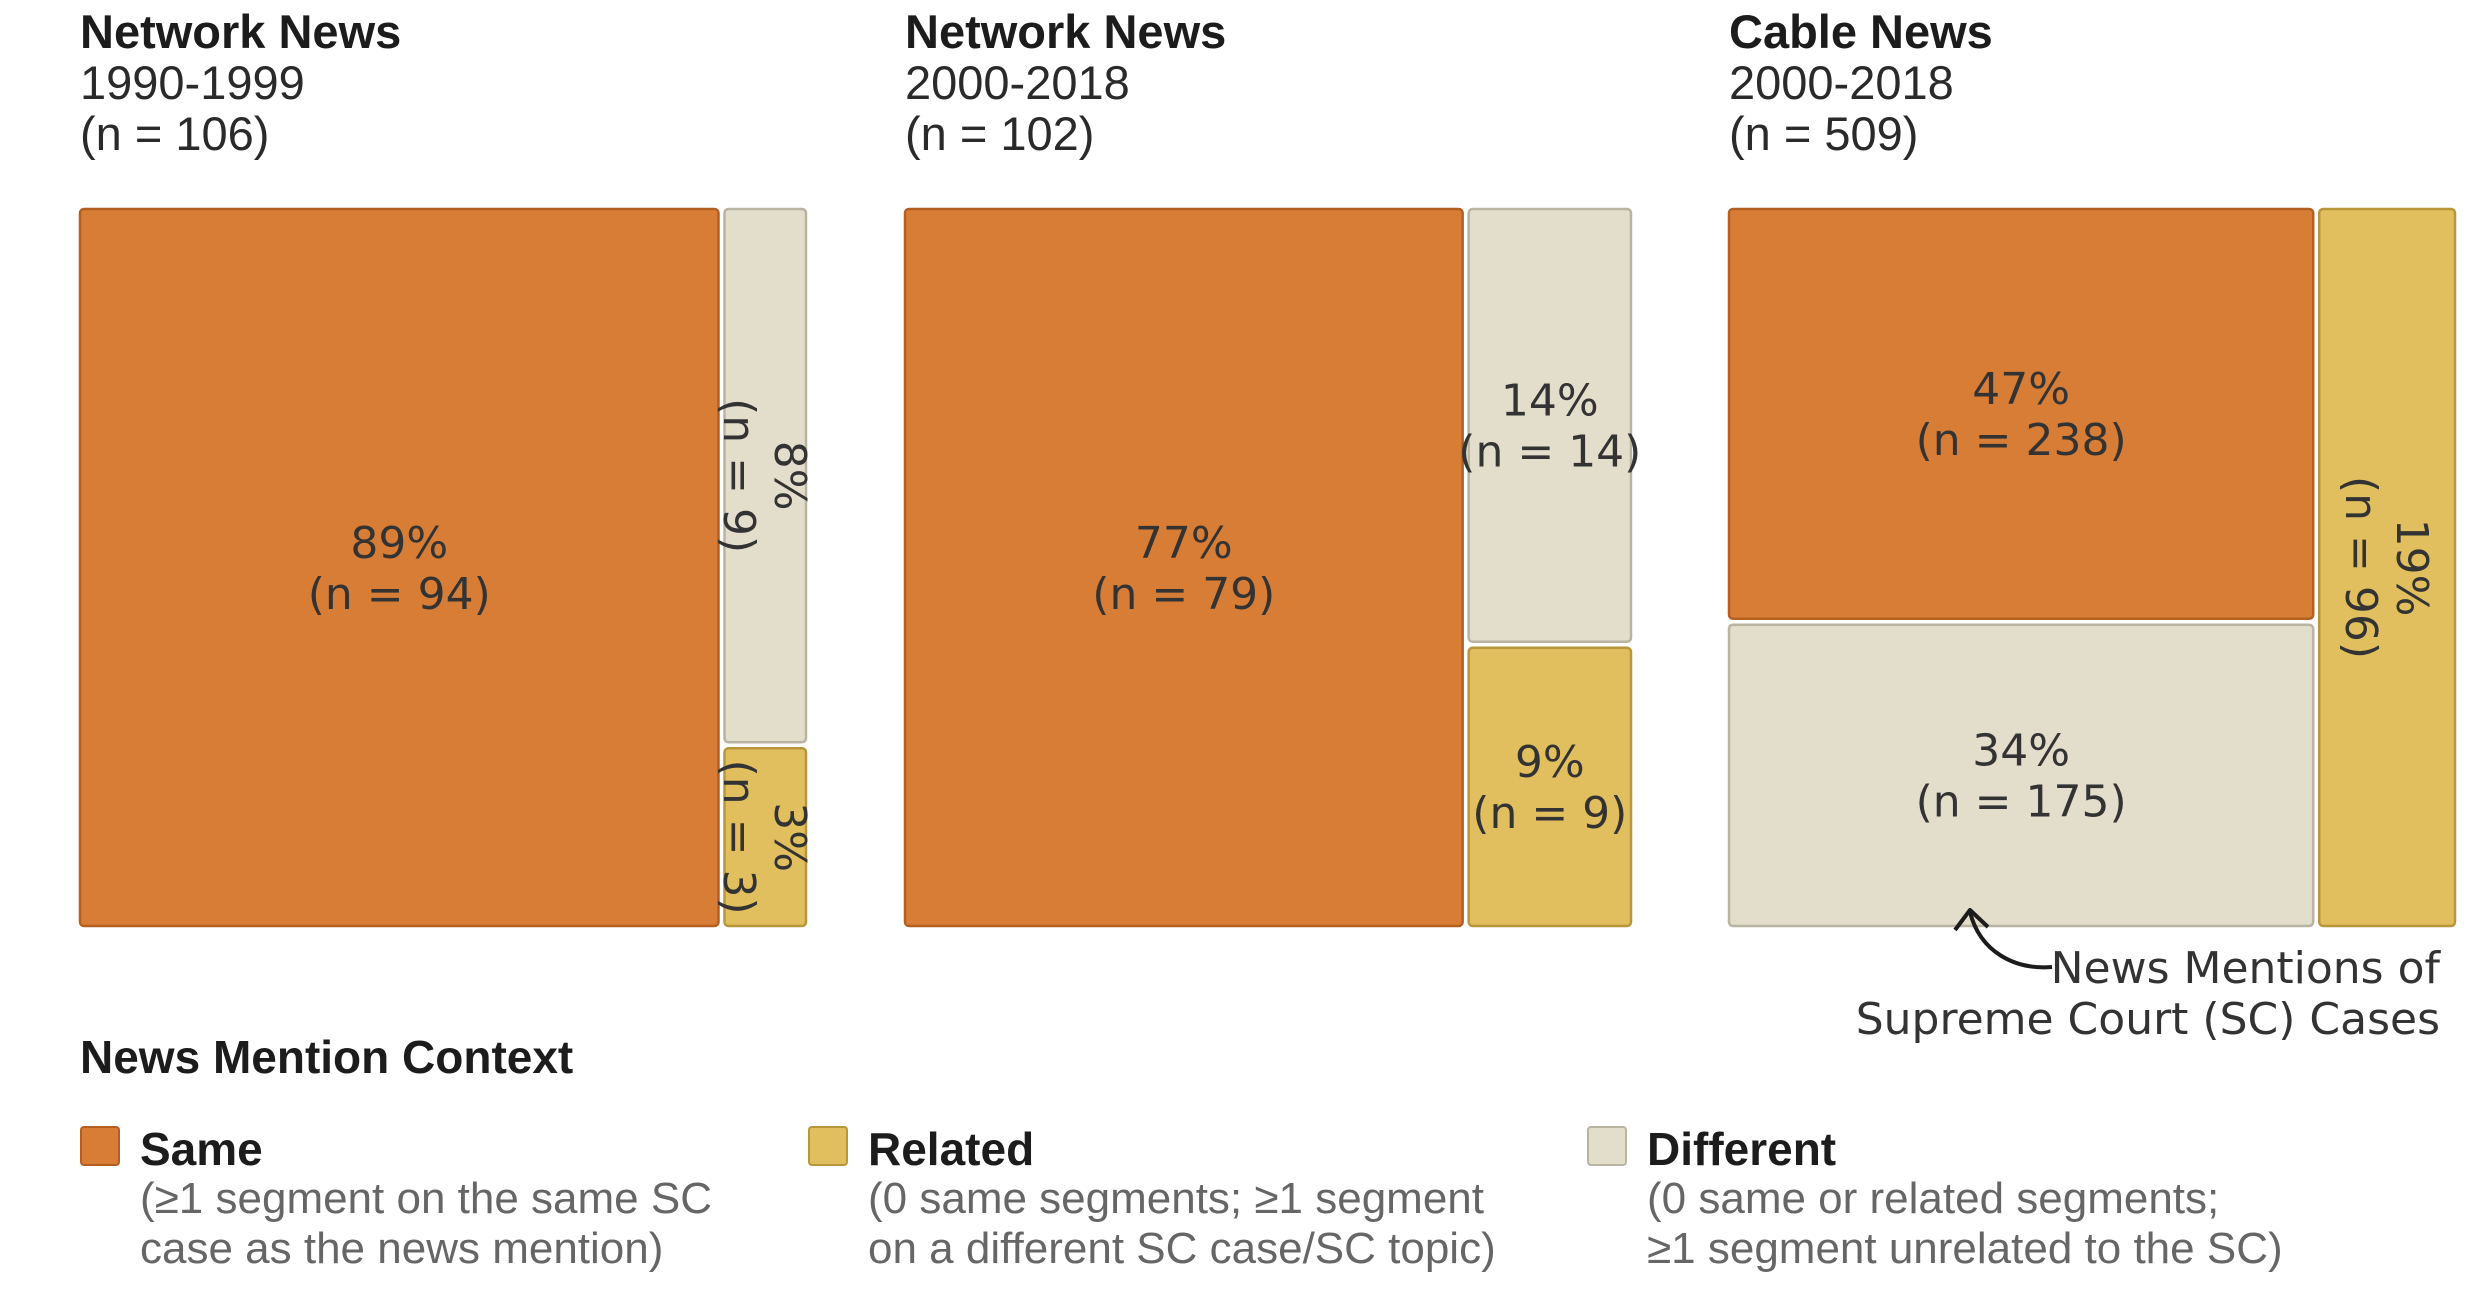 Image resolution: width=2481 pixels, height=1289 pixels. I want to click on panel-2-label-same: 77%(n = 79), so click(1183, 569).